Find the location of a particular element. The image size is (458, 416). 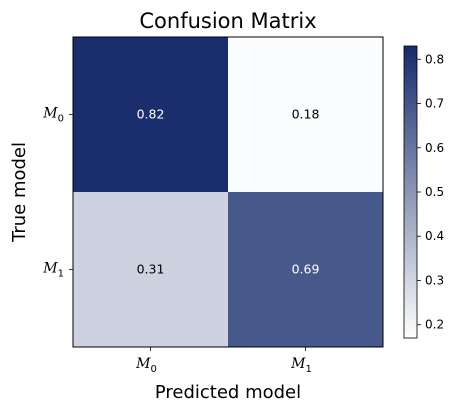

x-axis-label: Predicted model is located at coordinates (228, 392).